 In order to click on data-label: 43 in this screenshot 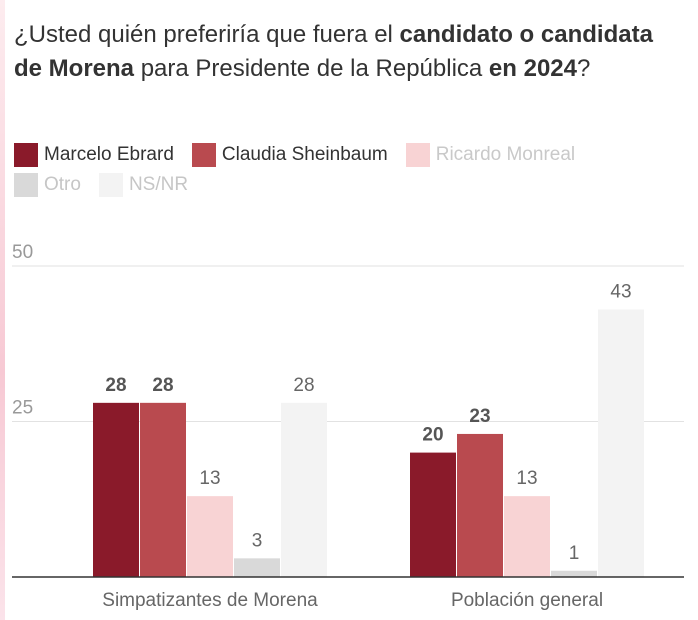, I will do `click(620, 292)`.